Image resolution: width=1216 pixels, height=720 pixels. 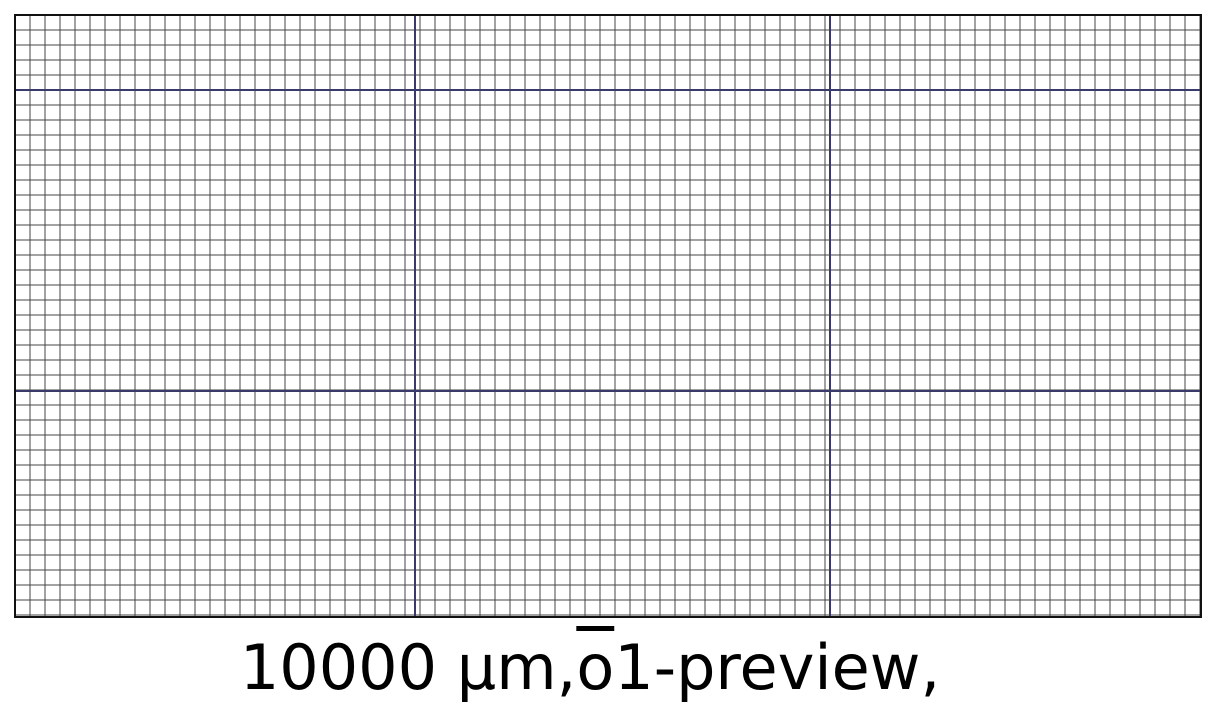 I want to click on caption-overlined-char: o, so click(x=595, y=667).